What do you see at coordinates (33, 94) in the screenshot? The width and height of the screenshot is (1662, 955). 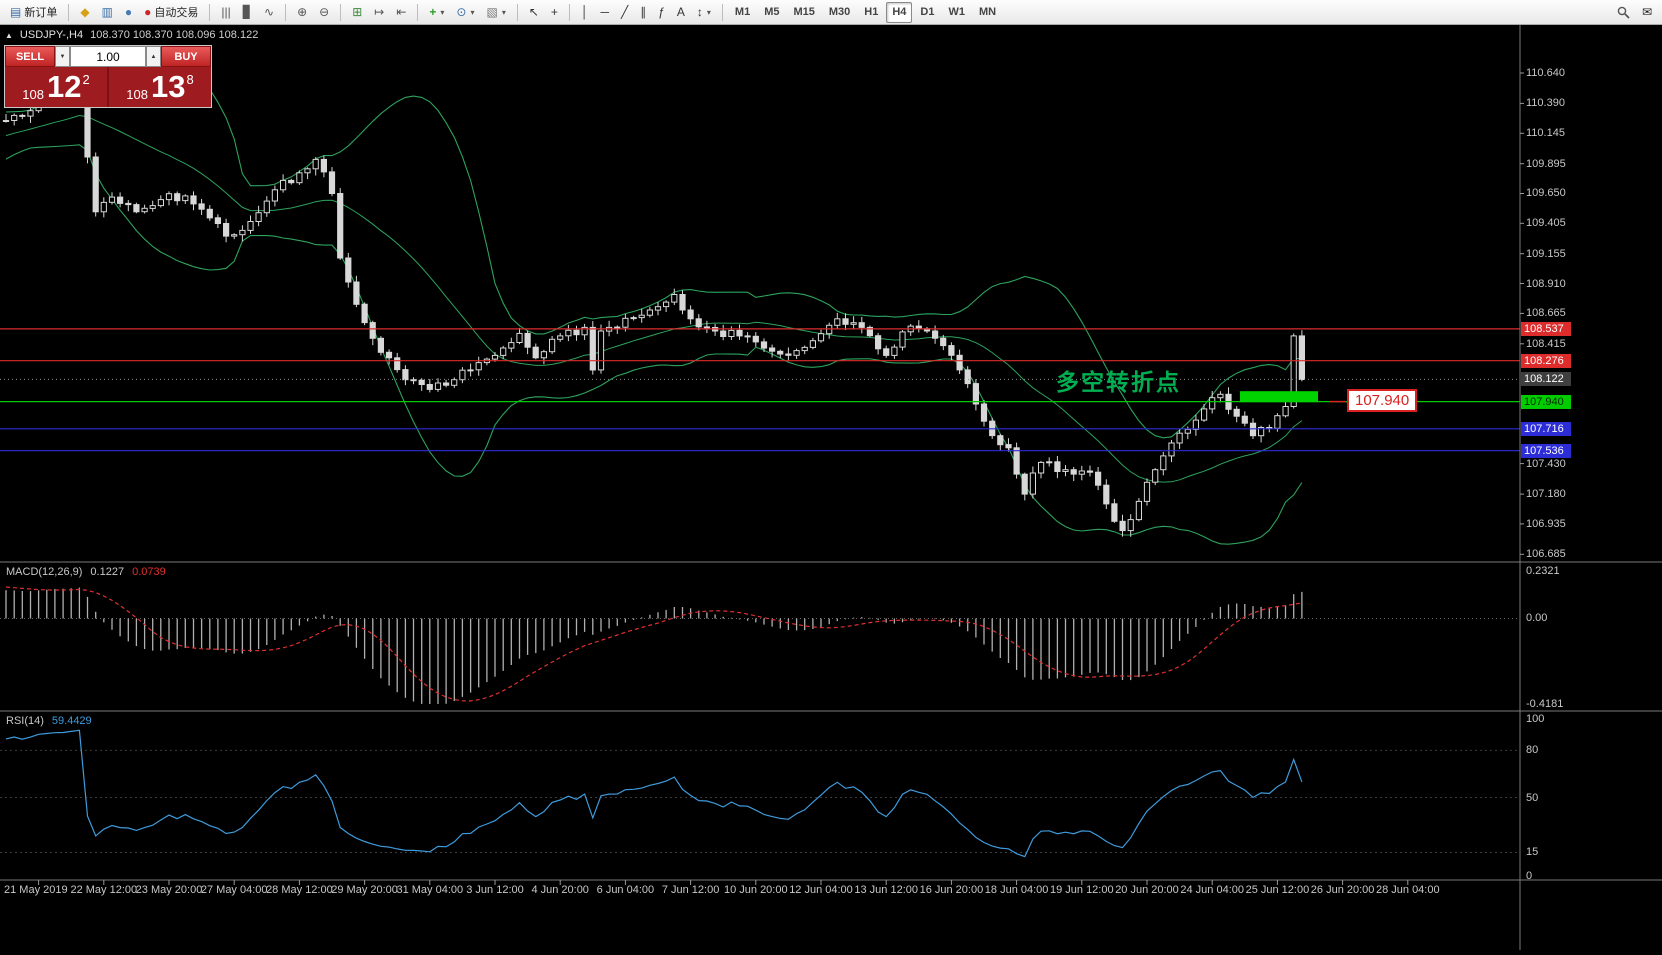 I see `sell-price-prefix: 108` at bounding box center [33, 94].